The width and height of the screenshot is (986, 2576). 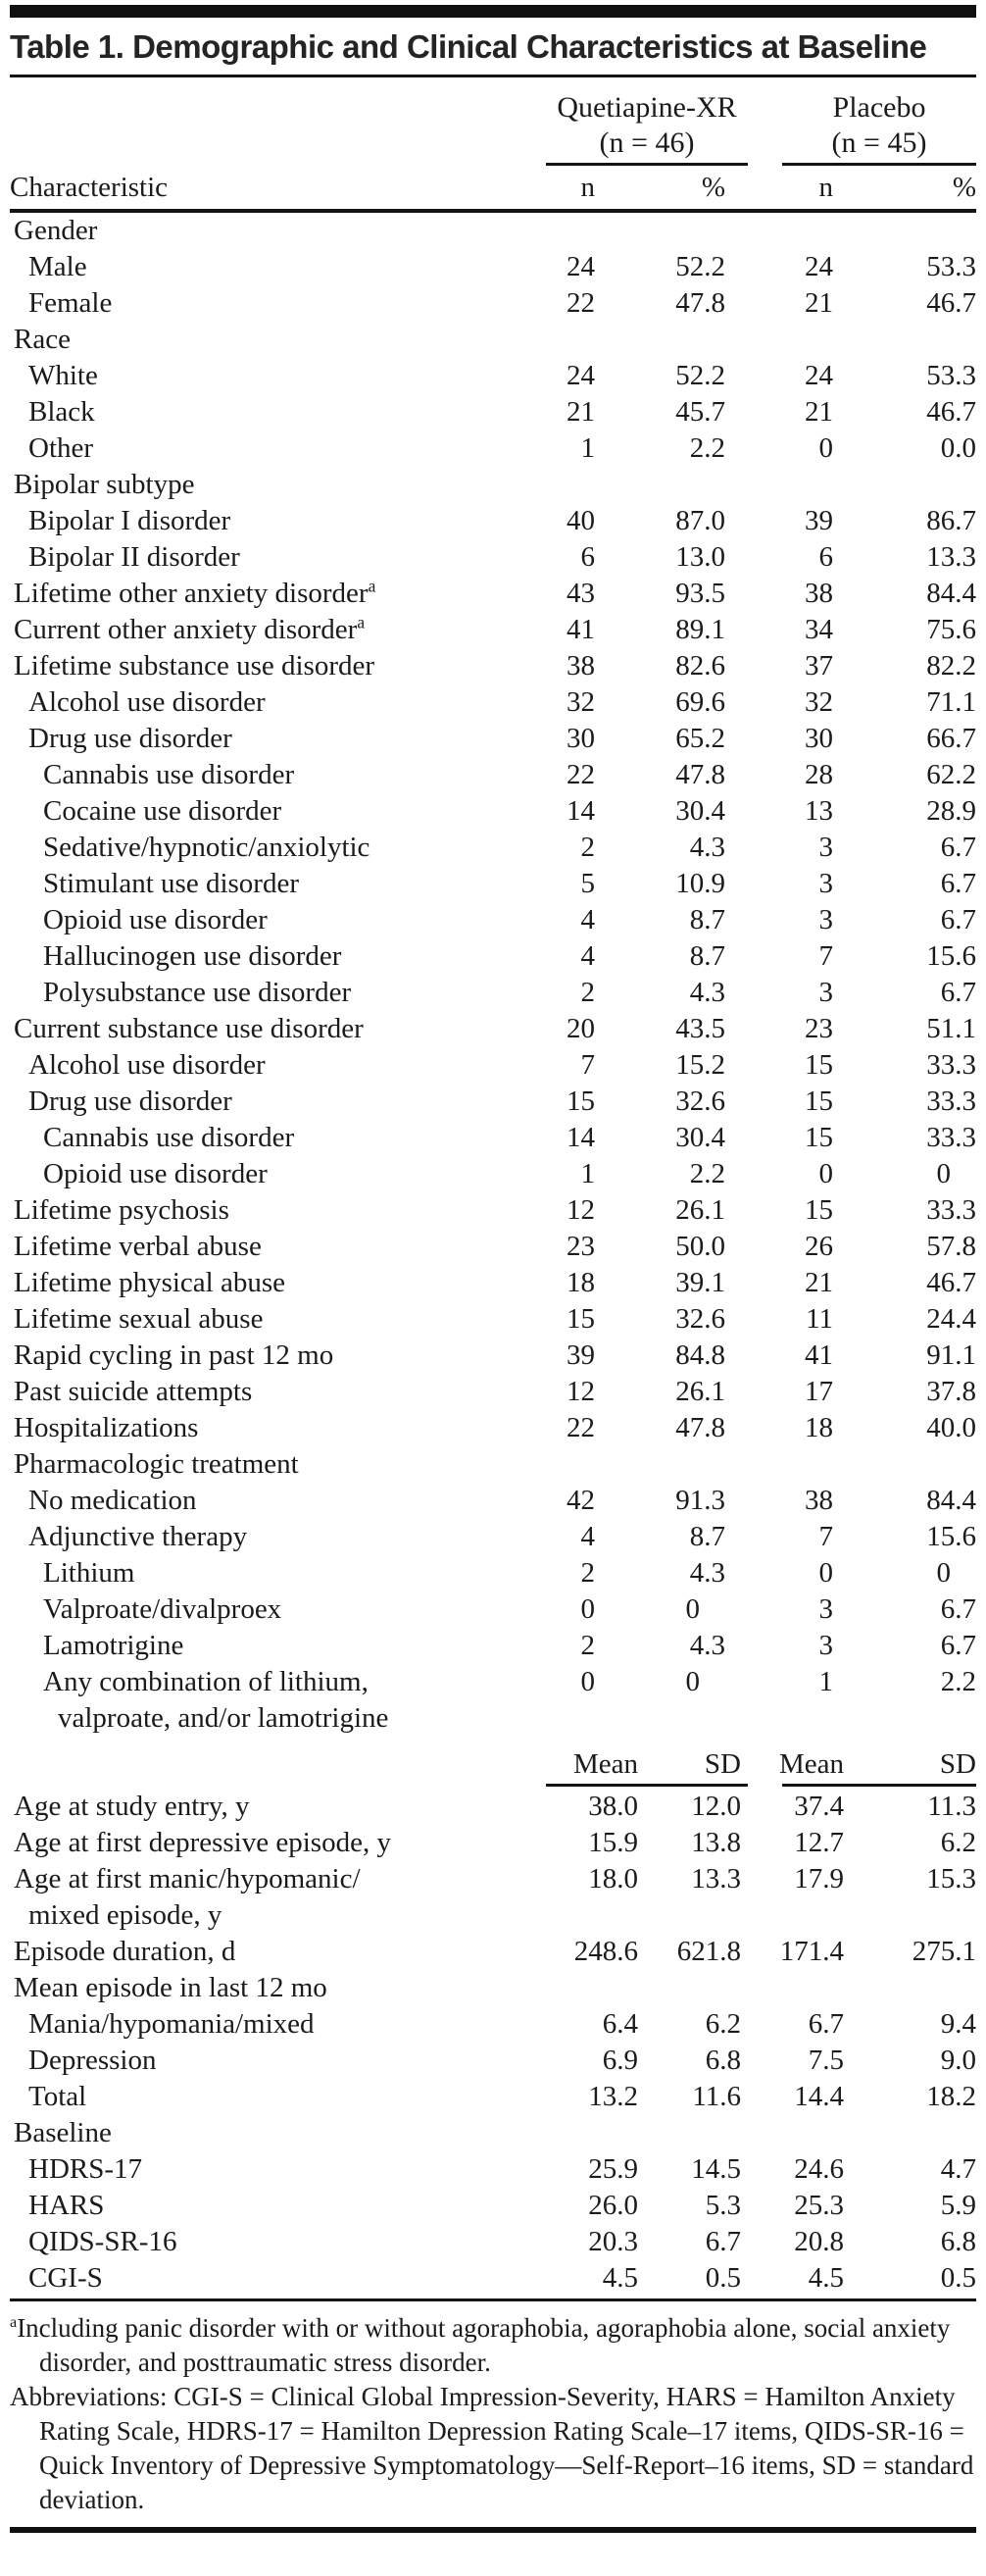 I want to click on row-label: Depression, so click(x=92, y=2060).